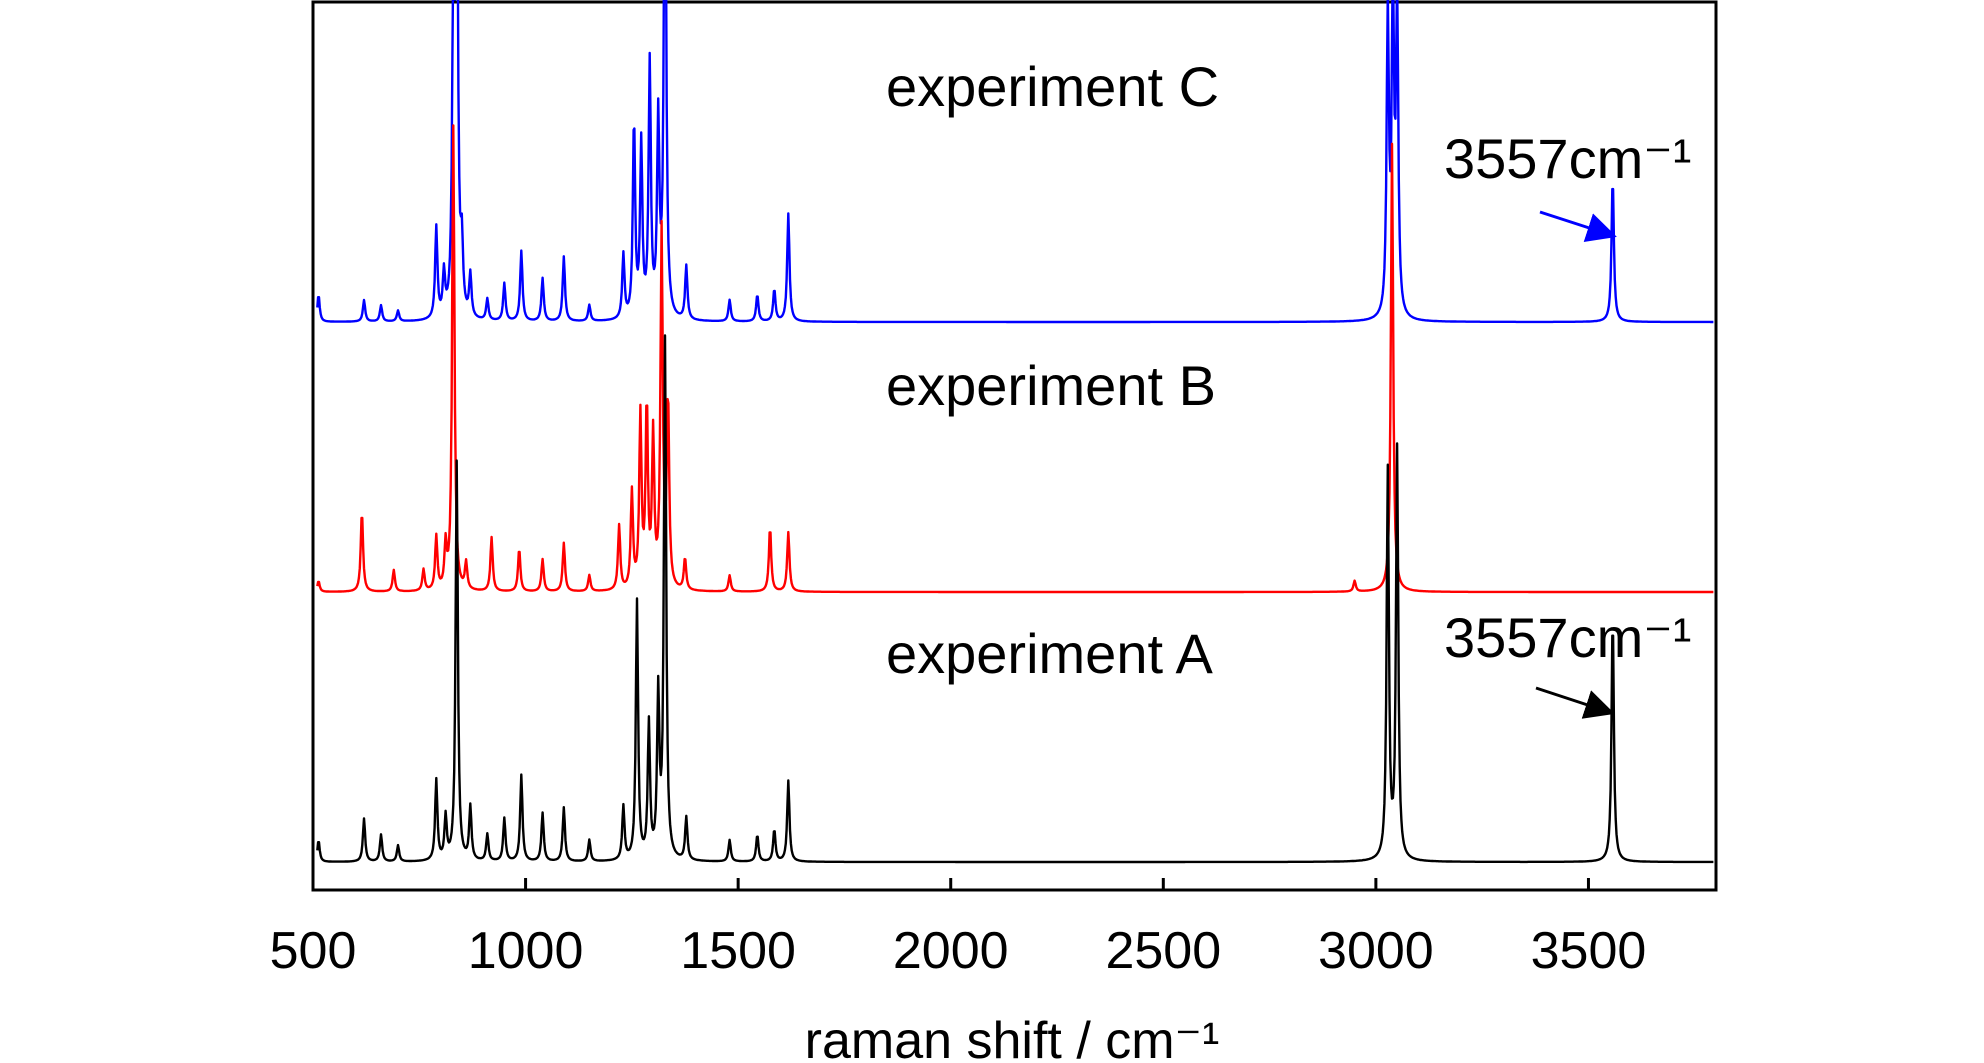  Describe the element at coordinates (1051, 385) in the screenshot. I see `series-label-experiment-b: experiment B` at that location.